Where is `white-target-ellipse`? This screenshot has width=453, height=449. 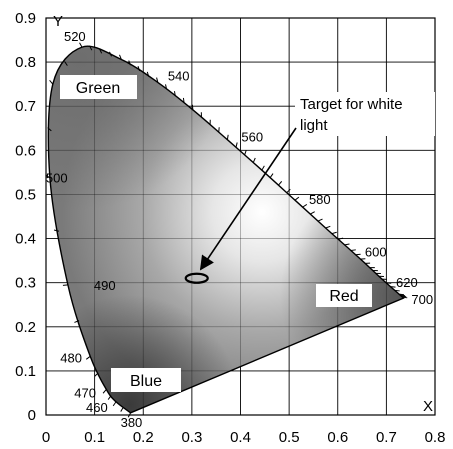 white-target-ellipse is located at coordinates (196, 278).